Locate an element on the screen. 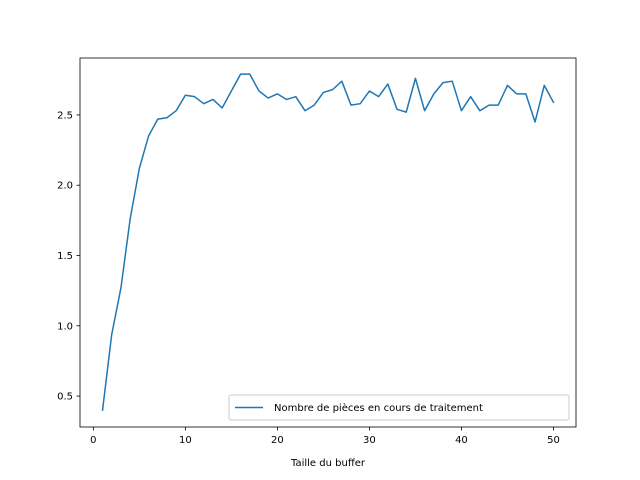  x-tick-label: 40 is located at coordinates (461, 440).